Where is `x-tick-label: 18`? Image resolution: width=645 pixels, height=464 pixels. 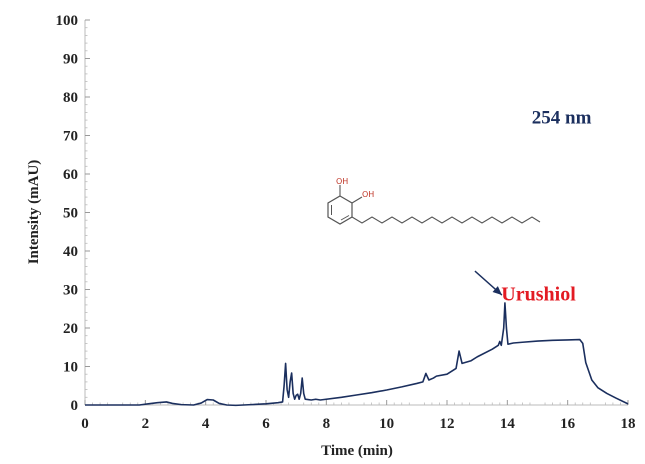 x-tick-label: 18 is located at coordinates (628, 424).